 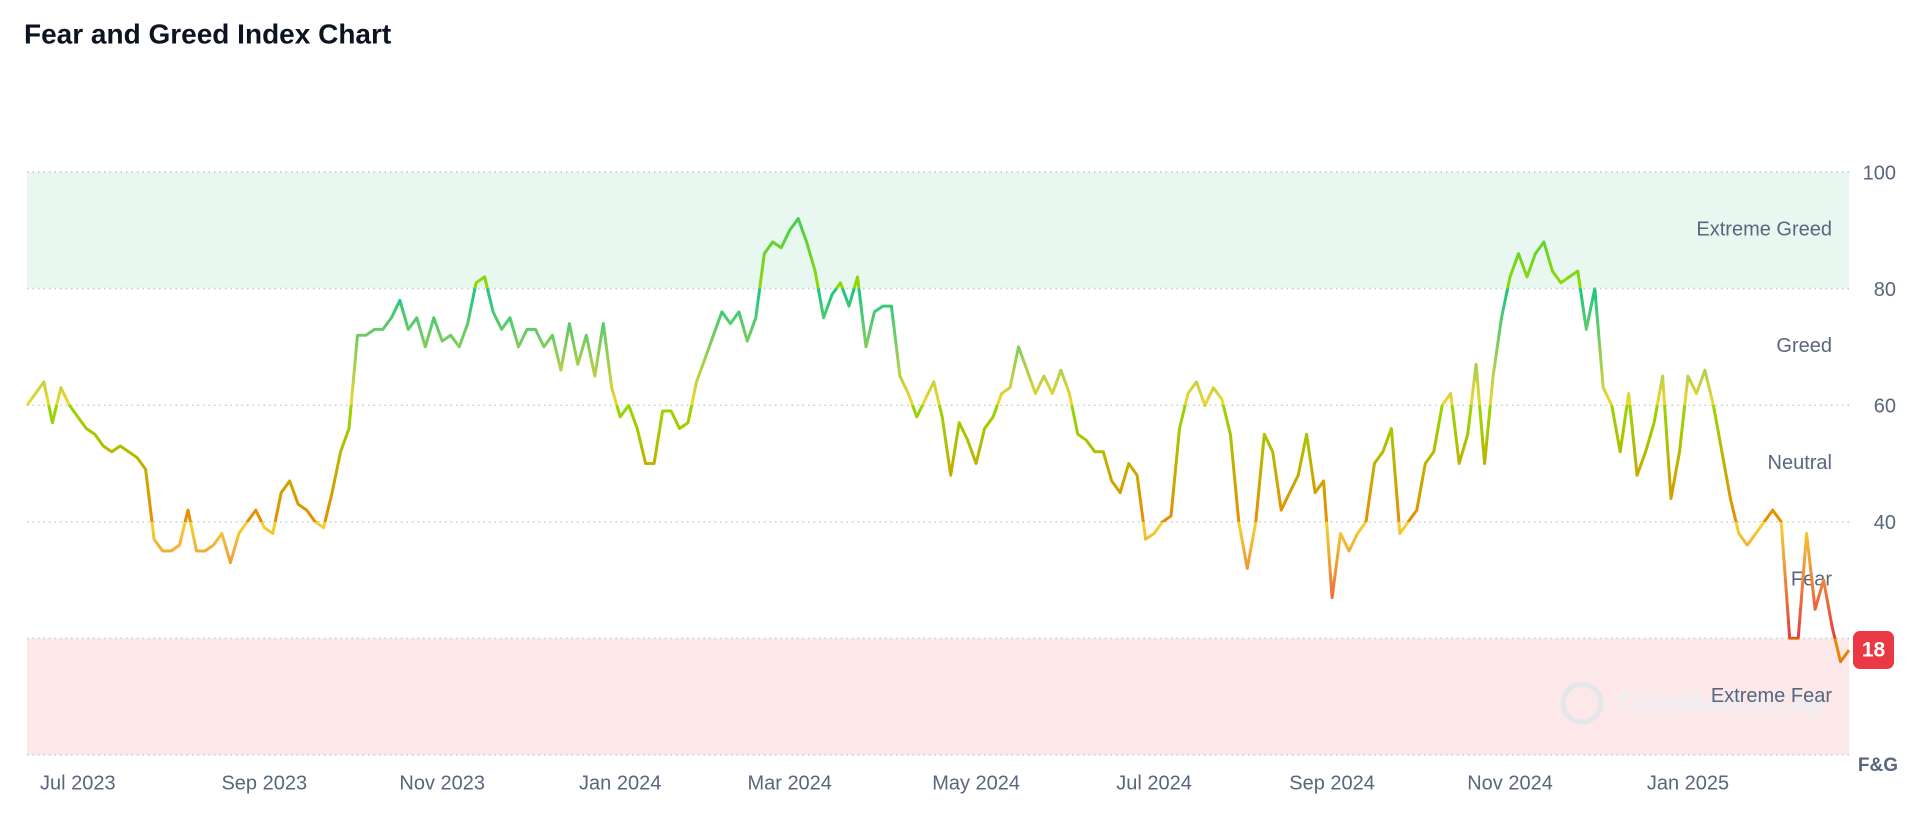 I want to click on y-tick-label: 60, so click(x=1885, y=406).